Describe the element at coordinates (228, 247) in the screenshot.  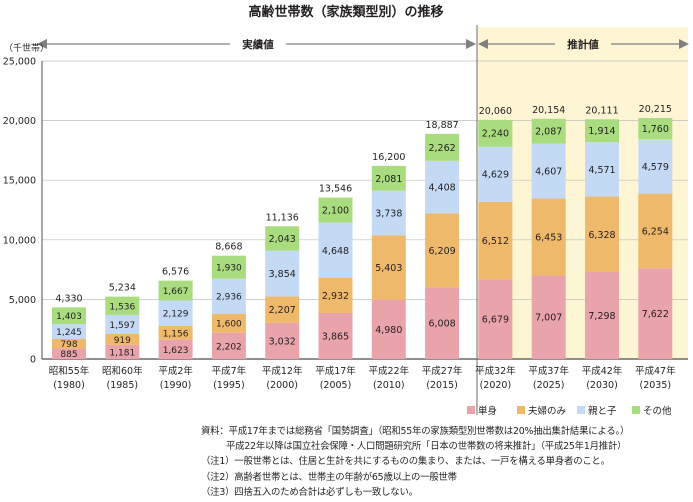
I see `bar-total-label: 8,668` at that location.